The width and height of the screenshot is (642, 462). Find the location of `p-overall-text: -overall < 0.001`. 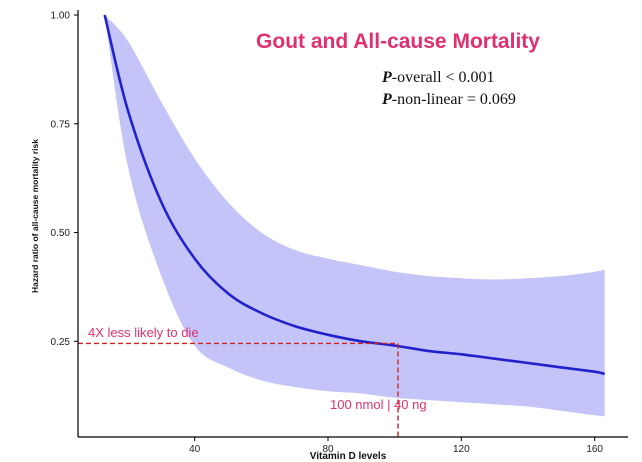

p-overall-text: -overall < 0.001 is located at coordinates (443, 77).